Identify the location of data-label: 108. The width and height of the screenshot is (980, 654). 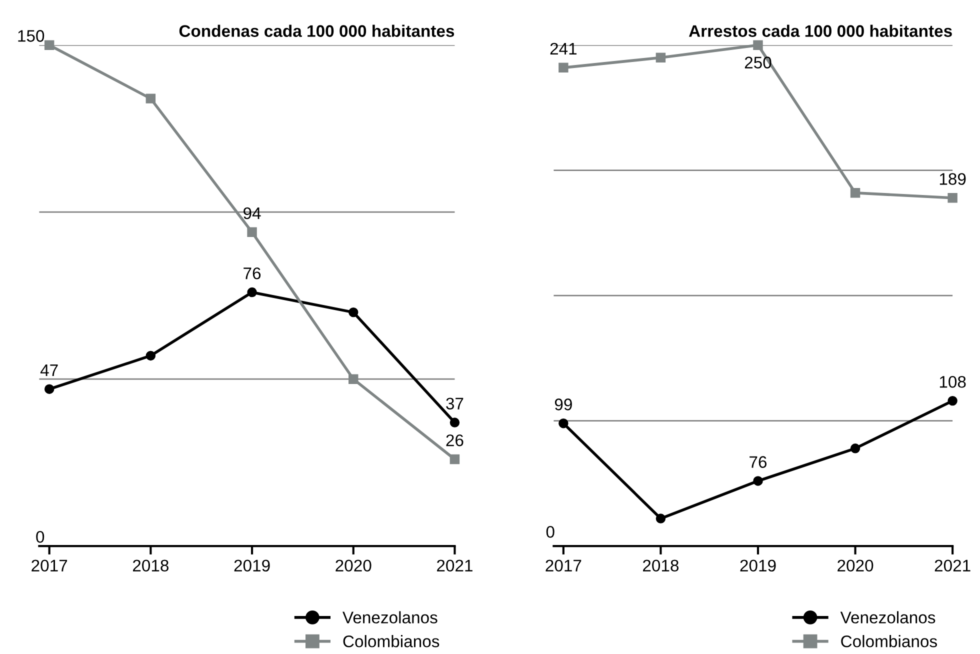
(953, 382).